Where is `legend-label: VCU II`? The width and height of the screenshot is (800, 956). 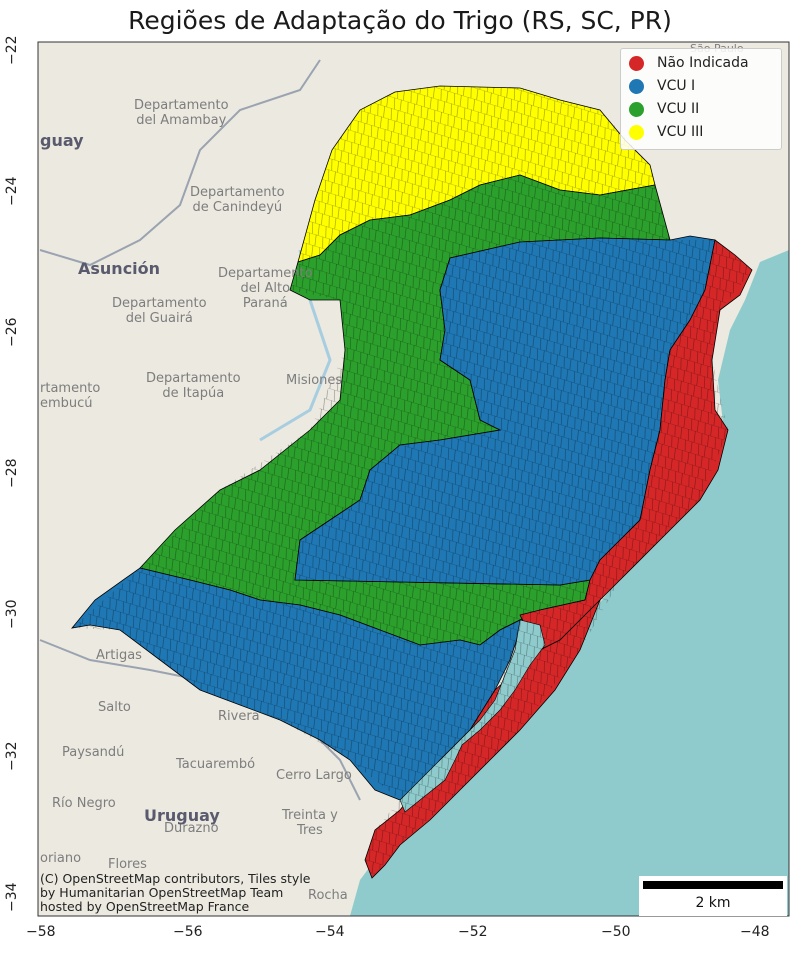
legend-label: VCU II is located at coordinates (678, 109).